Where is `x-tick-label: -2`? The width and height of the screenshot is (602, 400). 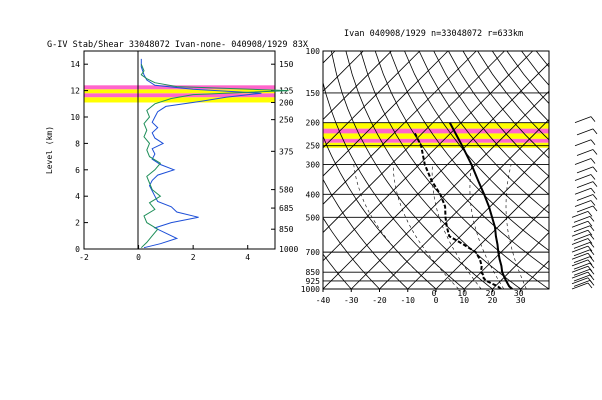 x-tick-label: -2 is located at coordinates (84, 257).